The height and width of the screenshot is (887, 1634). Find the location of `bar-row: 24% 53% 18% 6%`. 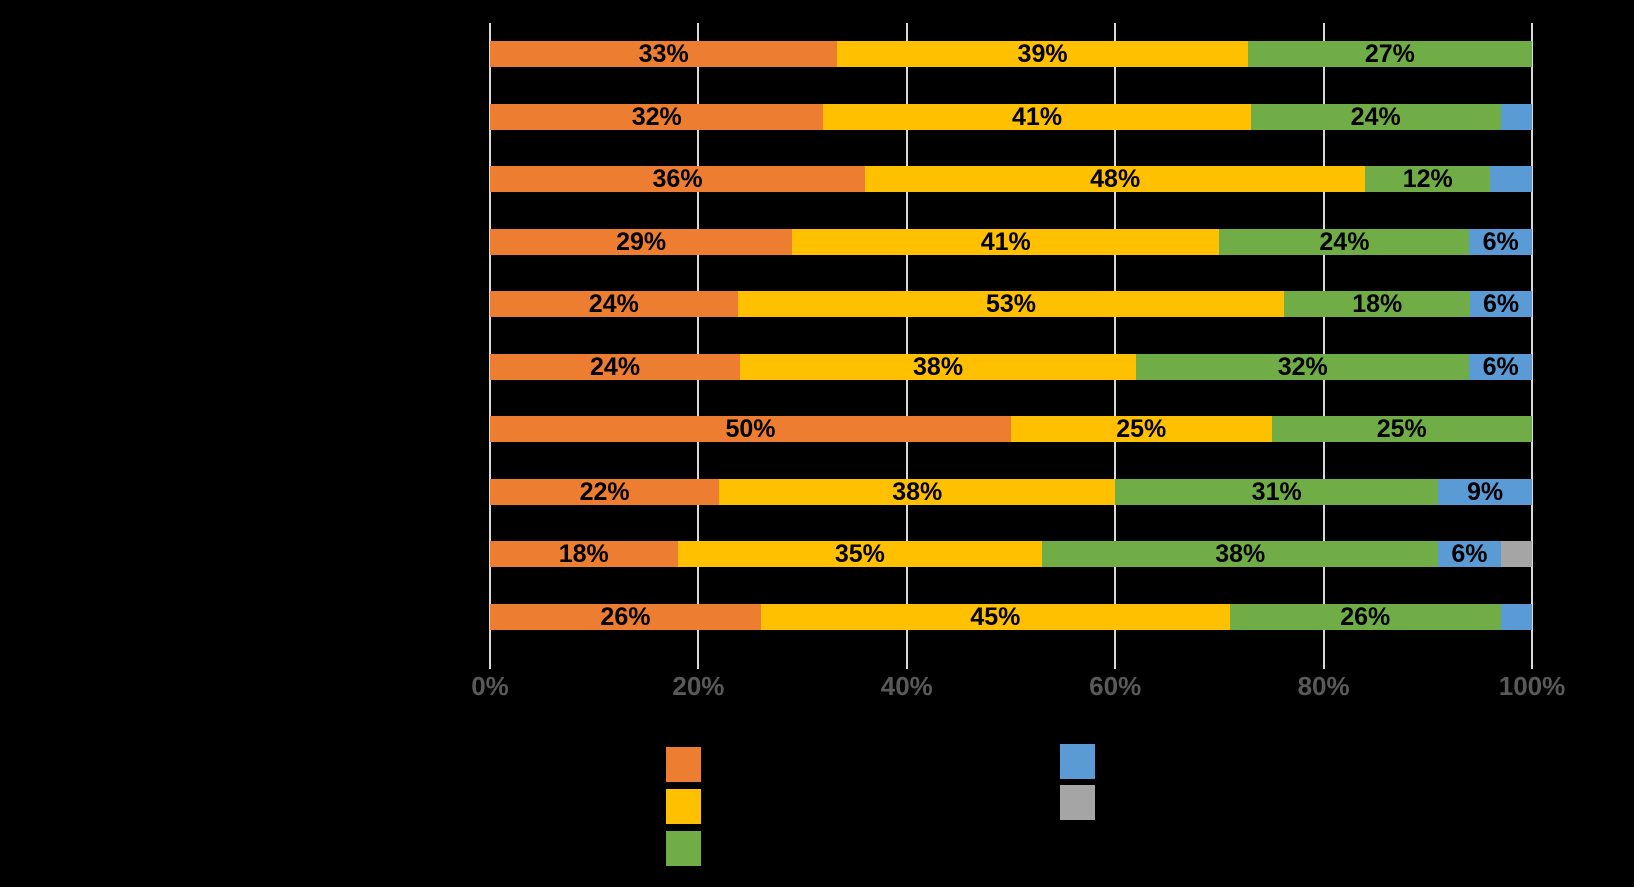

bar-row: 24% 53% 18% 6% is located at coordinates (1011, 304).